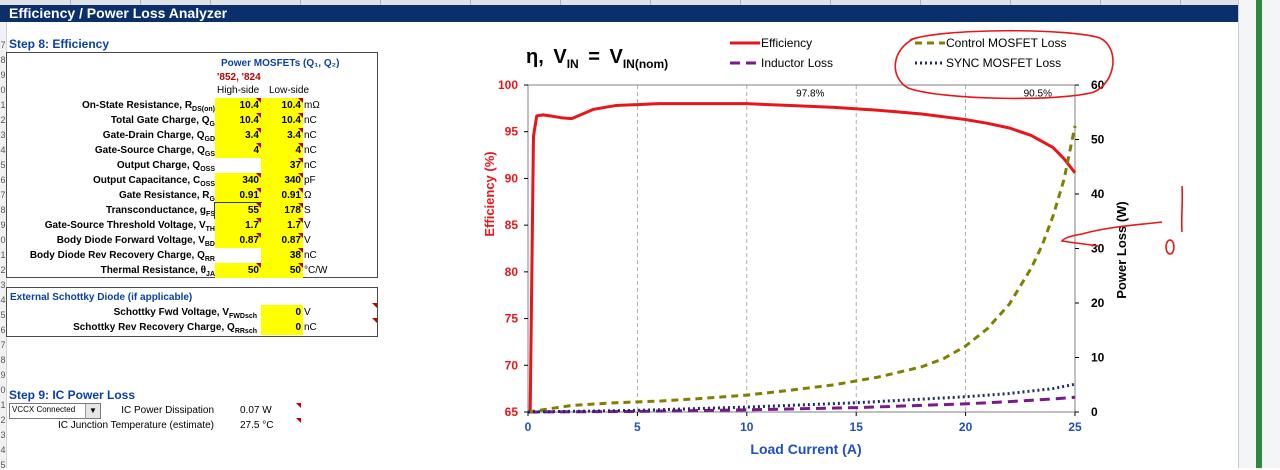  What do you see at coordinates (282, 210) in the screenshot?
I see `low-side-input: 178` at bounding box center [282, 210].